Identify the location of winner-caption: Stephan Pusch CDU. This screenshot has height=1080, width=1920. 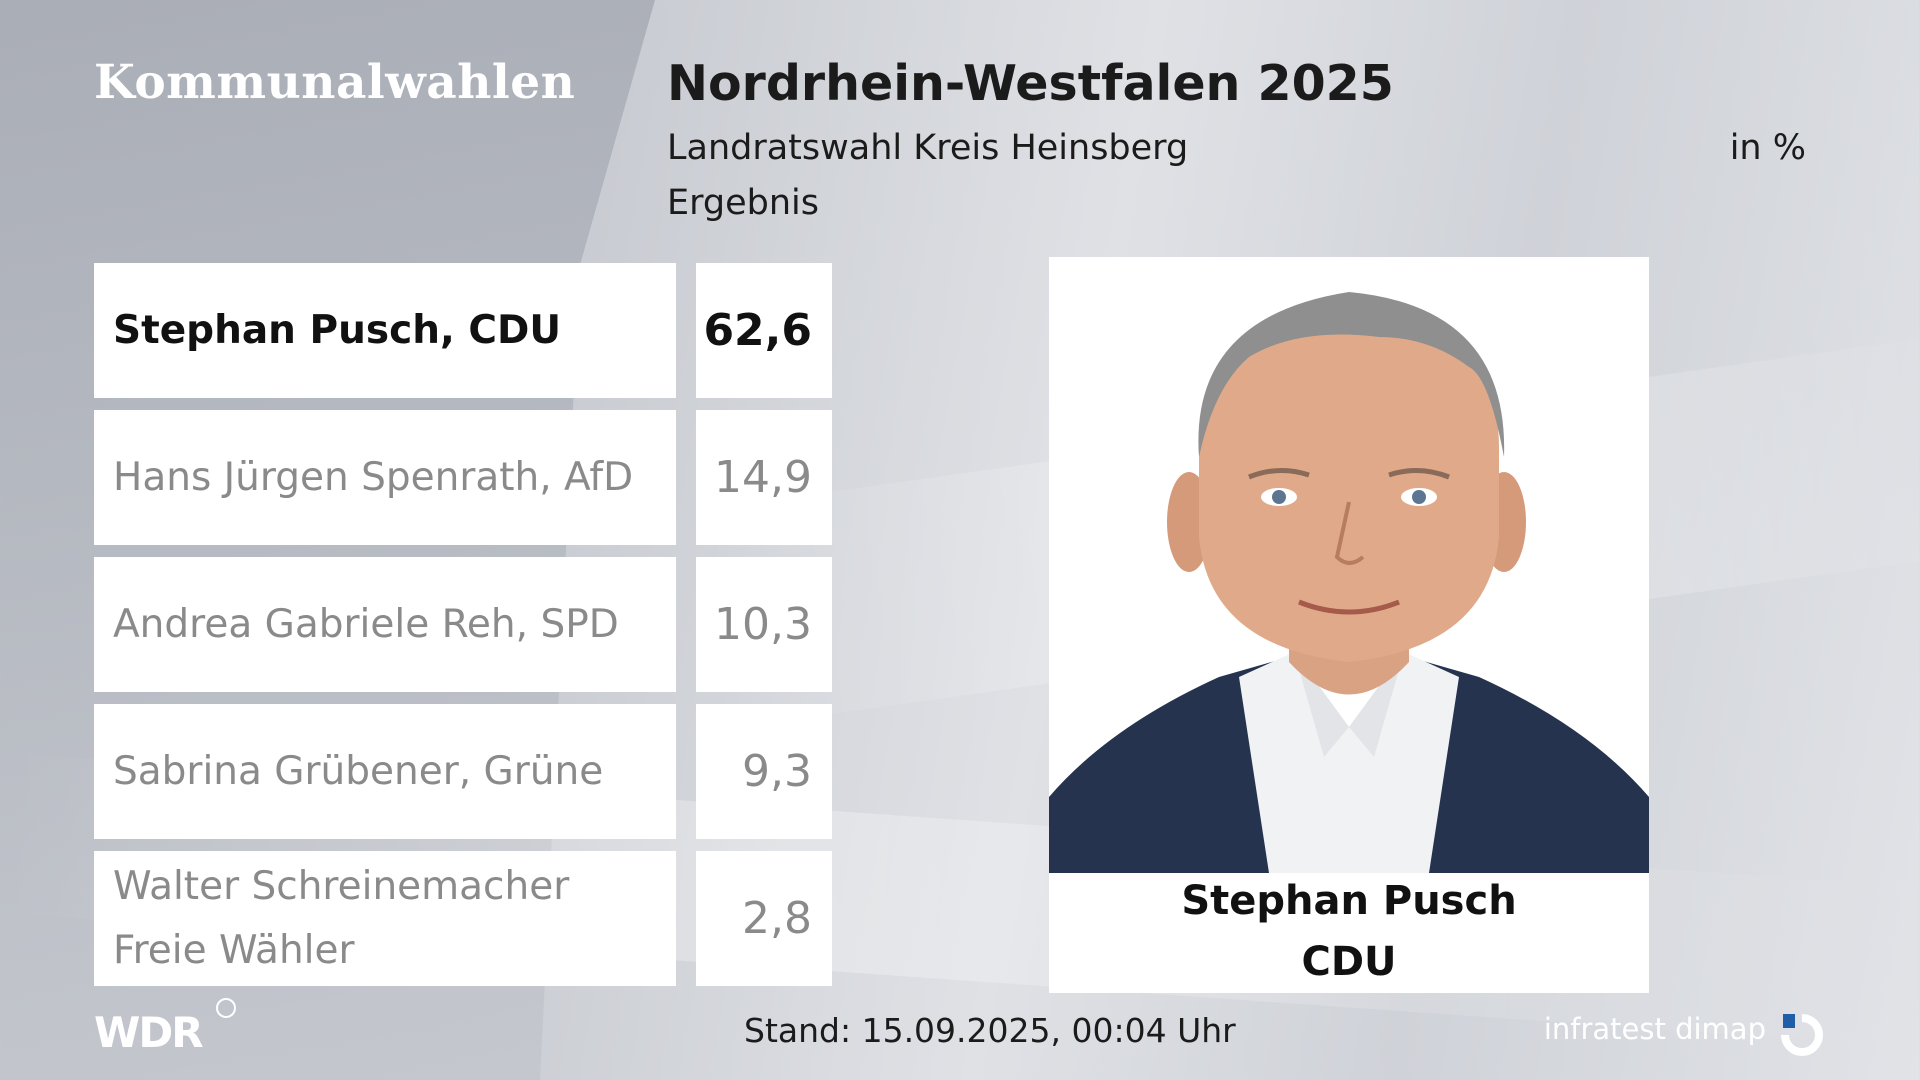
(1349, 933).